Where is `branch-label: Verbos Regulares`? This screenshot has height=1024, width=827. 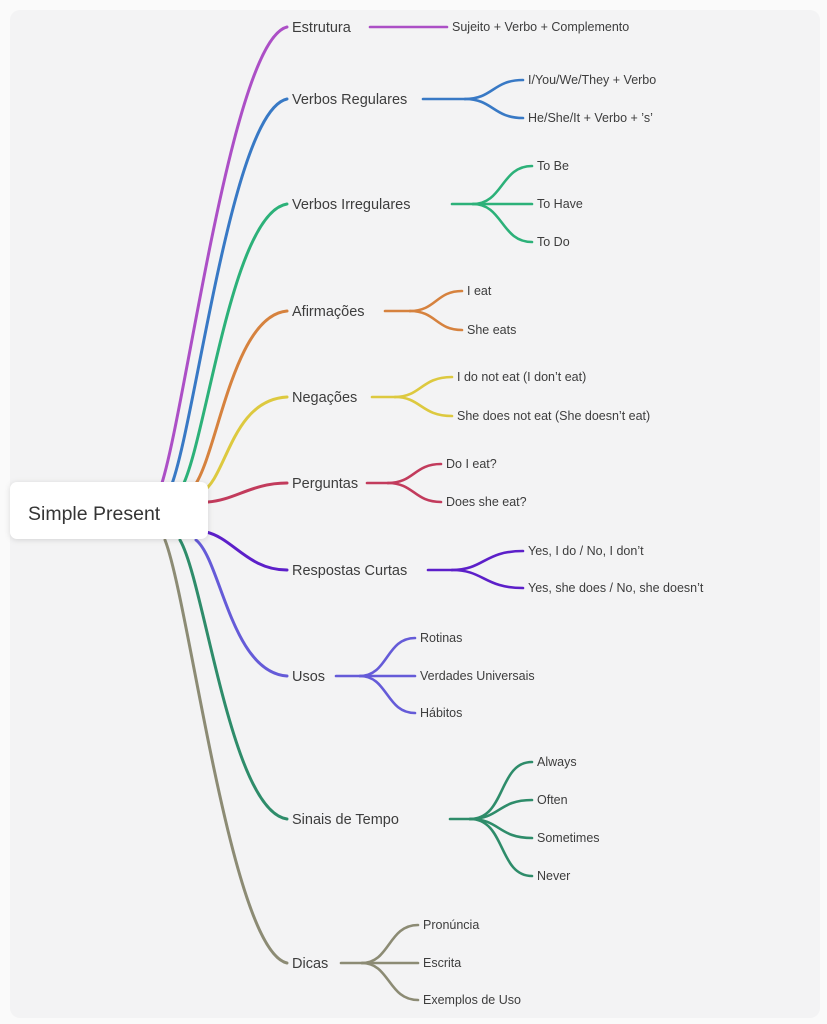 branch-label: Verbos Regulares is located at coordinates (349, 100).